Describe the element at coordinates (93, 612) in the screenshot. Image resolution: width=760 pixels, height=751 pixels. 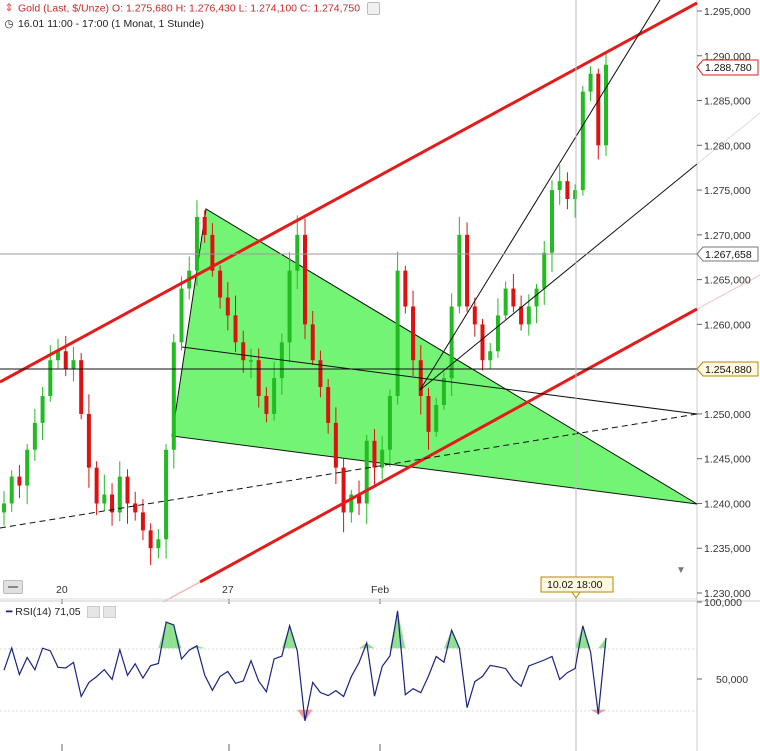
I see `rsi-settings-icon` at that location.